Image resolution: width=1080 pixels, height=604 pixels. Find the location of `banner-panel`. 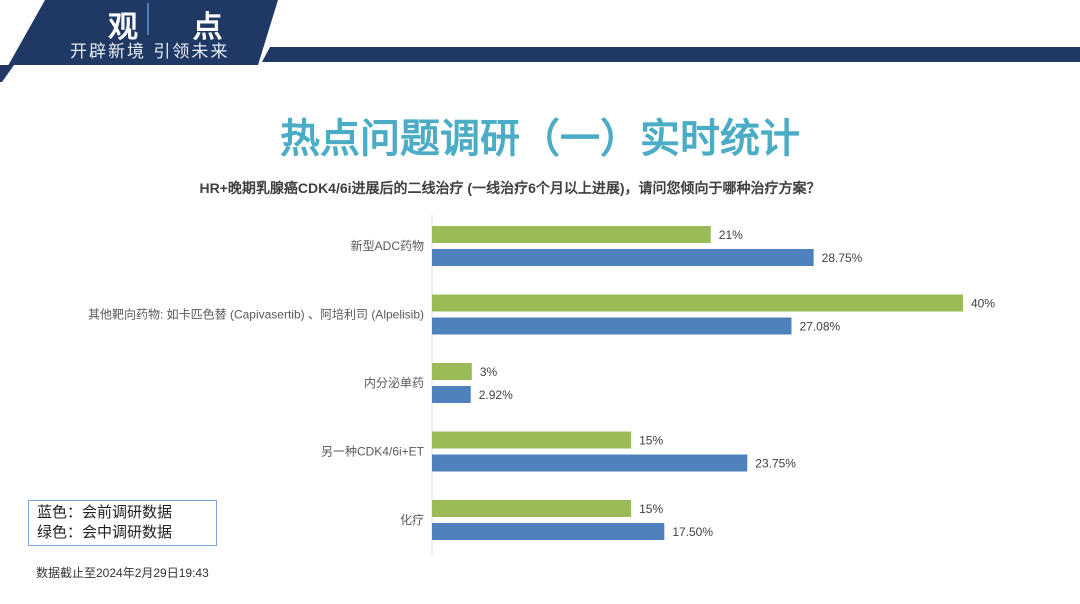

banner-panel is located at coordinates (139, 40).